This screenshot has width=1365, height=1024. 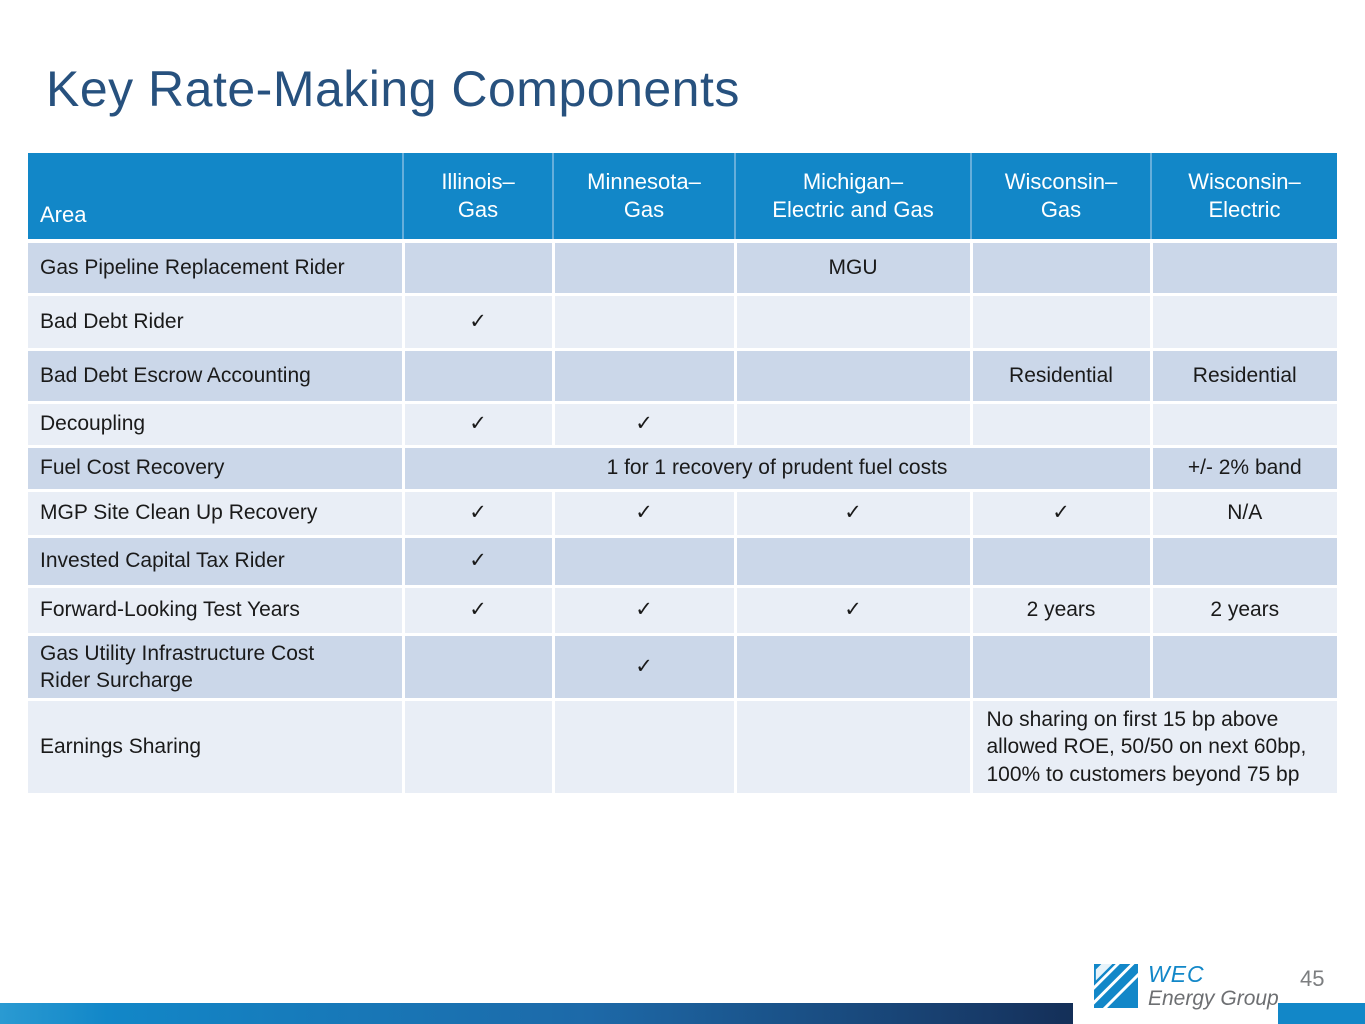 I want to click on table-row: Gas Pipeline Replacement Rider MGU, so click(x=682, y=268).